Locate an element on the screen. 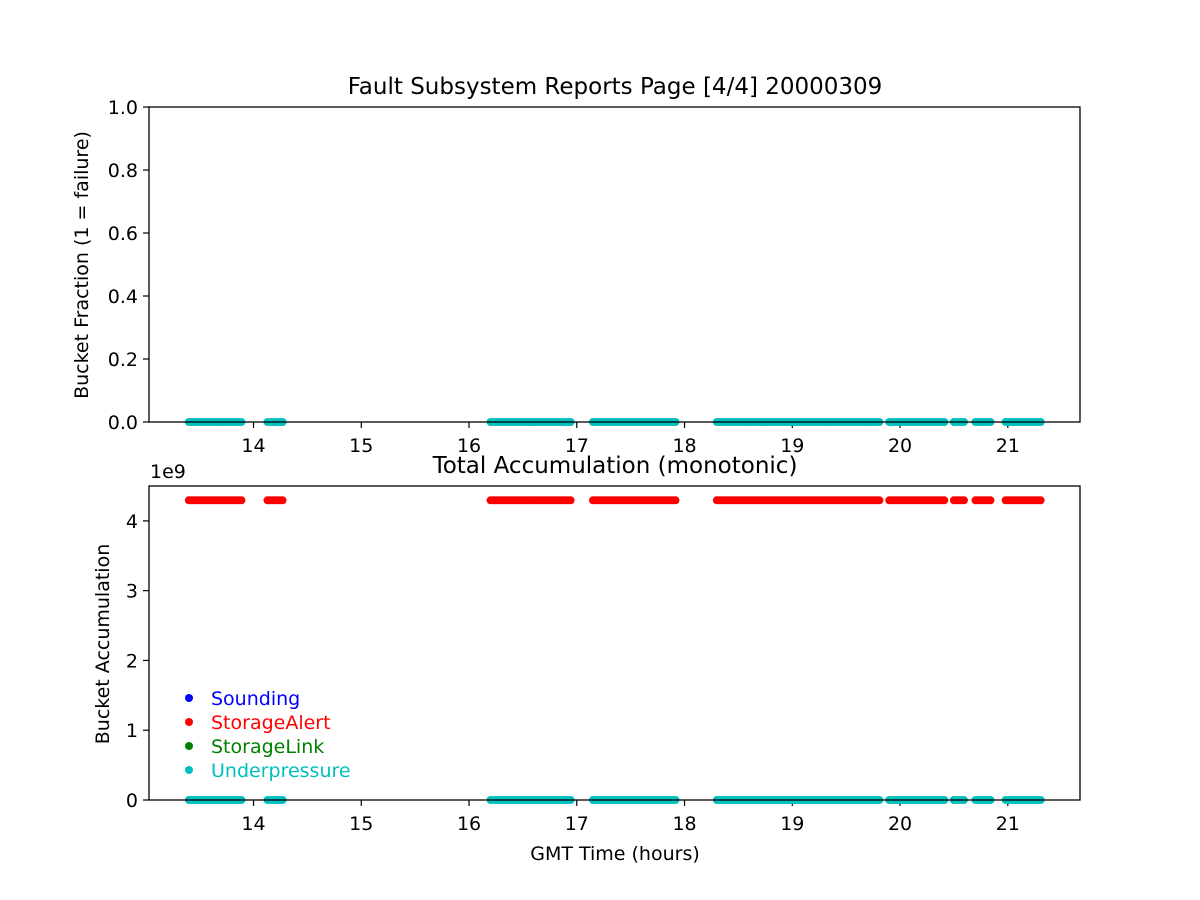 Image resolution: width=1200 pixels, height=900 pixels. accumulation-chart-ylabel: Bucket Accumulation is located at coordinates (103, 644).